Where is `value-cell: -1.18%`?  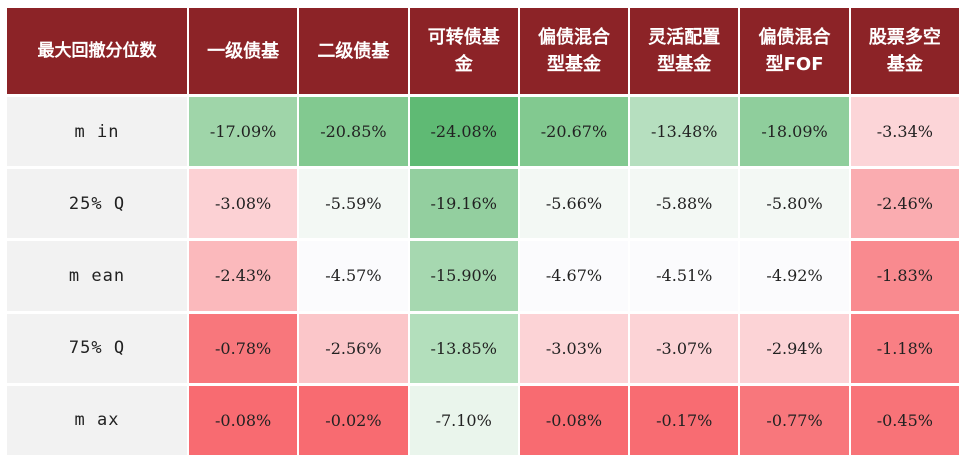
value-cell: -1.18% is located at coordinates (904, 348).